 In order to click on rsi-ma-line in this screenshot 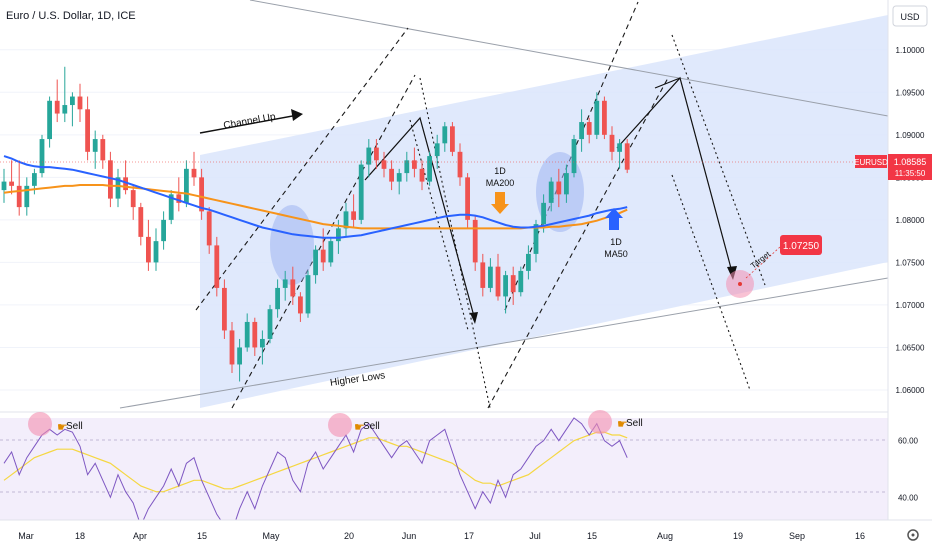, I will do `click(315, 462)`.